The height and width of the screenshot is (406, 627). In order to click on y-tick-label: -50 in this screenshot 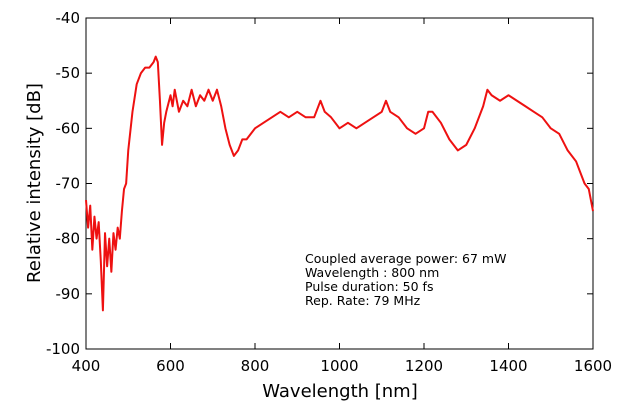, I will do `click(68, 73)`.